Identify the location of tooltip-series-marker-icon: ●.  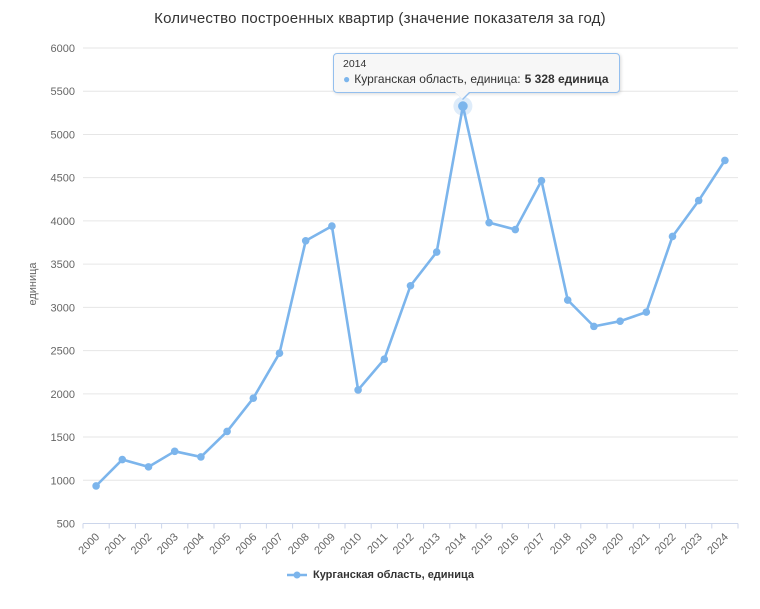
(347, 79).